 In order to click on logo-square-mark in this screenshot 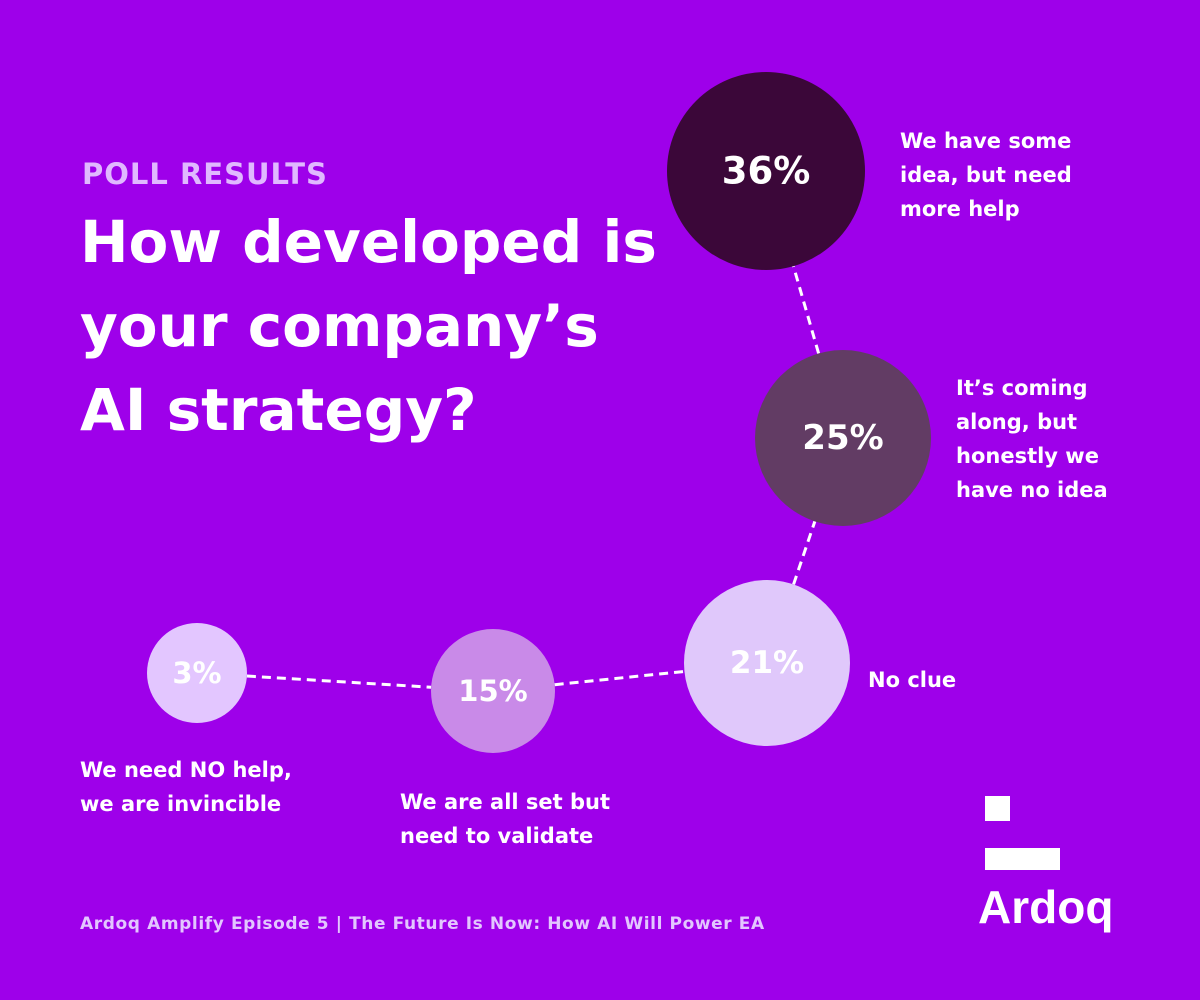, I will do `click(997, 808)`.